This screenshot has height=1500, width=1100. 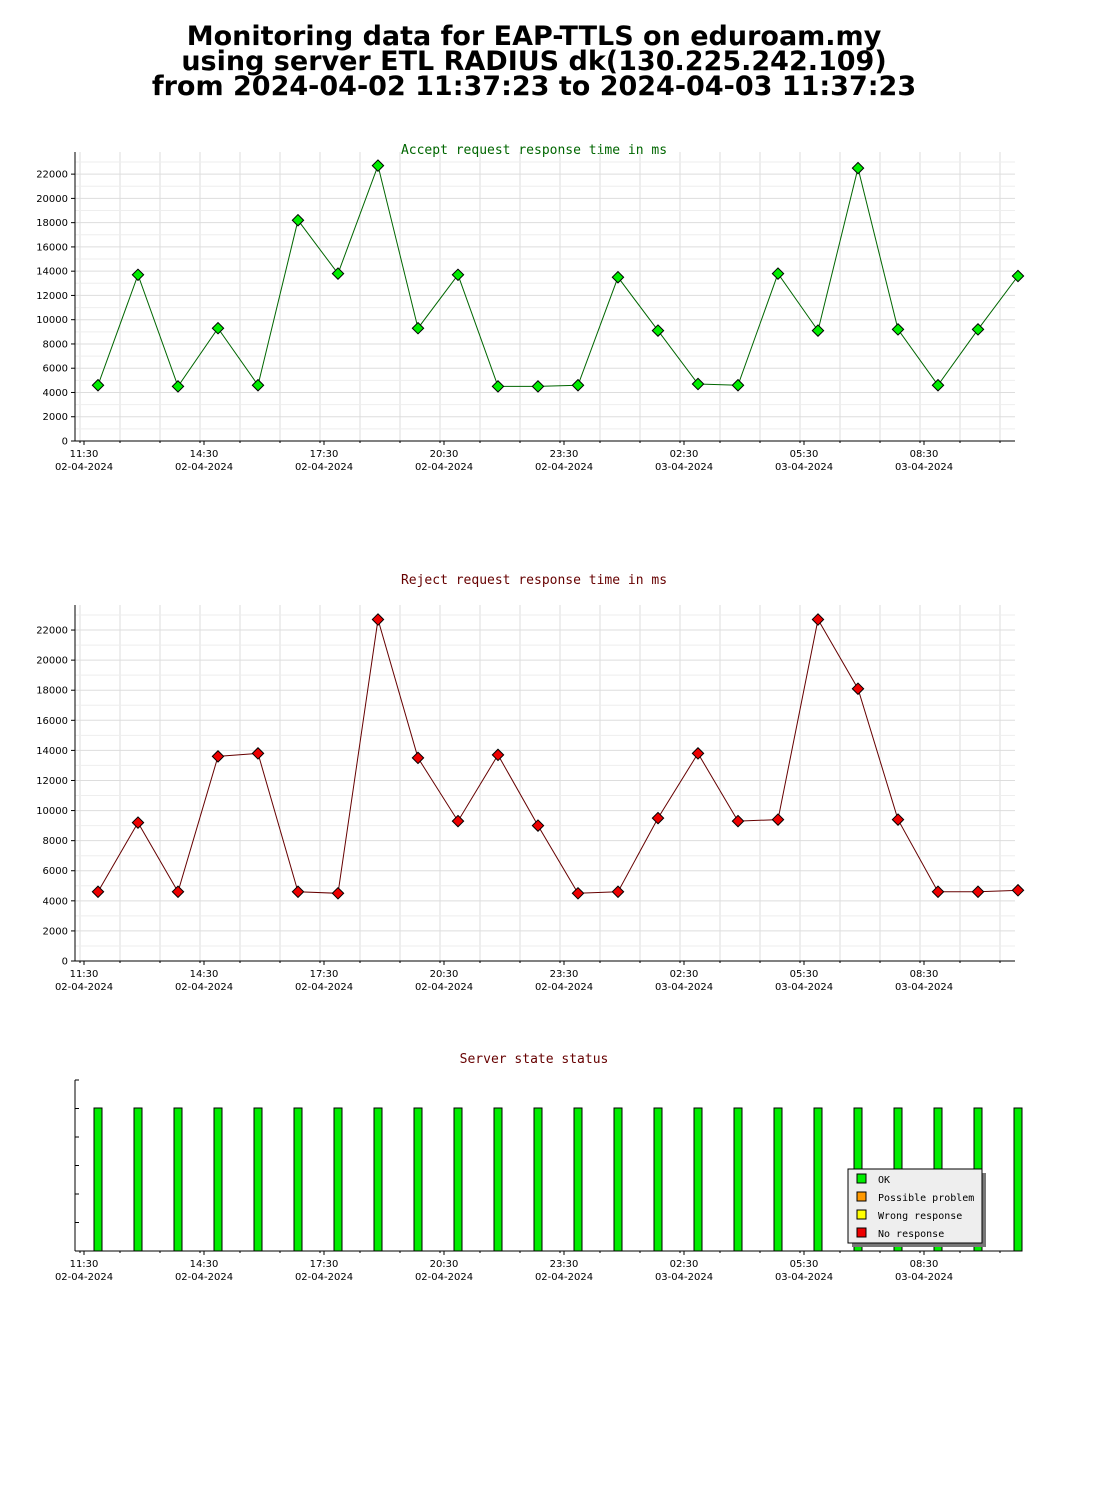 What do you see at coordinates (558, 275) in the screenshot?
I see `accept-series-line` at bounding box center [558, 275].